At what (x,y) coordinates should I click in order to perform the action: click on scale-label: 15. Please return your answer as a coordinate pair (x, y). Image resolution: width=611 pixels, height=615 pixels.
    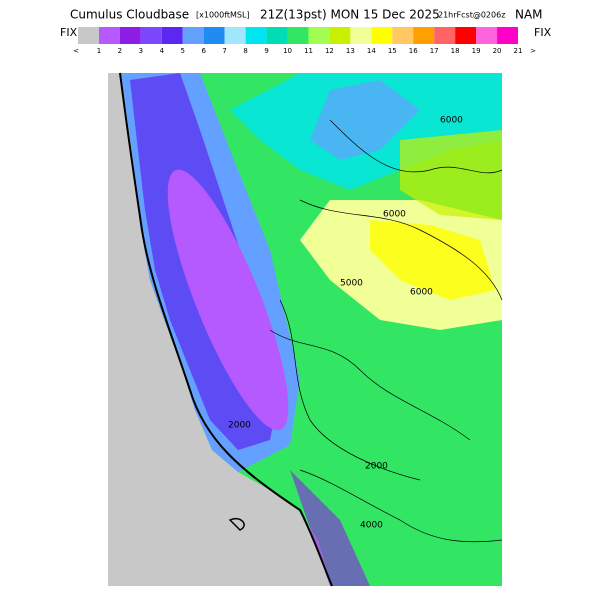
    Looking at the image, I should click on (392, 51).